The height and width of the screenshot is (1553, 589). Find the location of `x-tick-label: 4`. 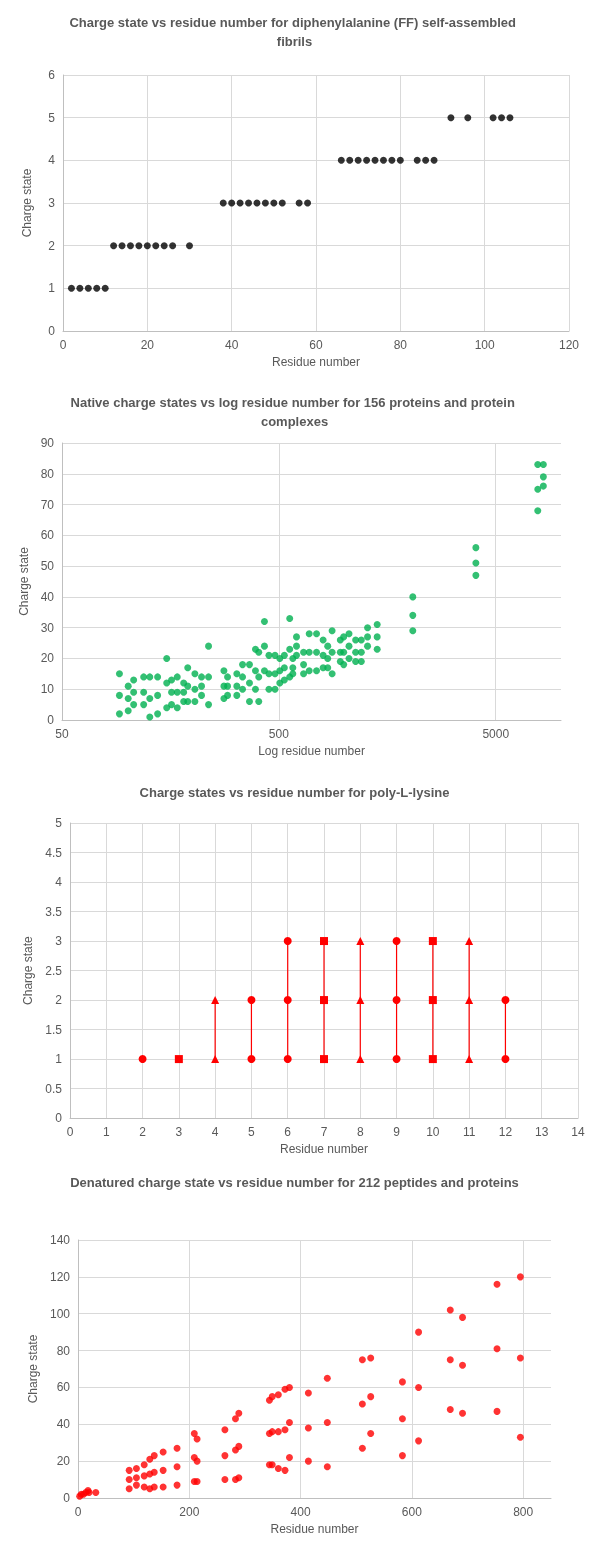

x-tick-label: 4 is located at coordinates (215, 1132).